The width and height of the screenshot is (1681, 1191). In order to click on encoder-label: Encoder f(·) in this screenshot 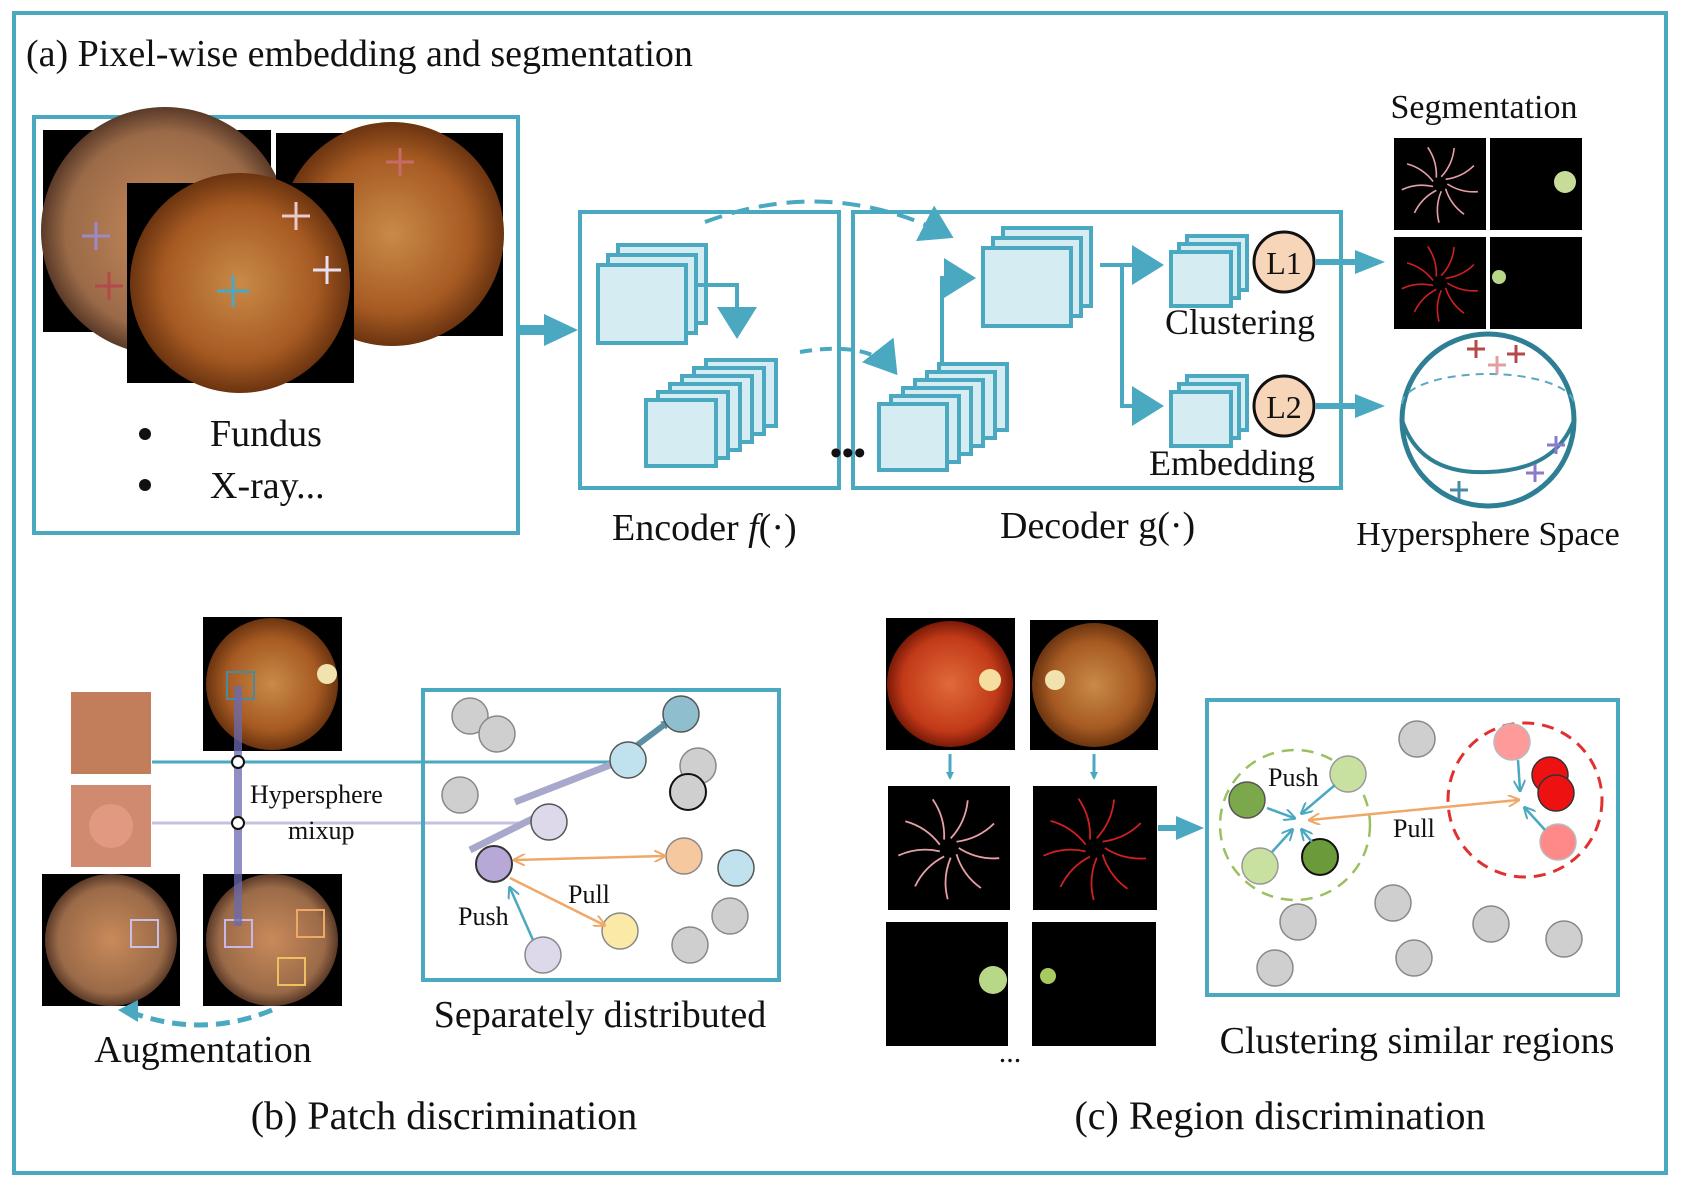, I will do `click(704, 528)`.